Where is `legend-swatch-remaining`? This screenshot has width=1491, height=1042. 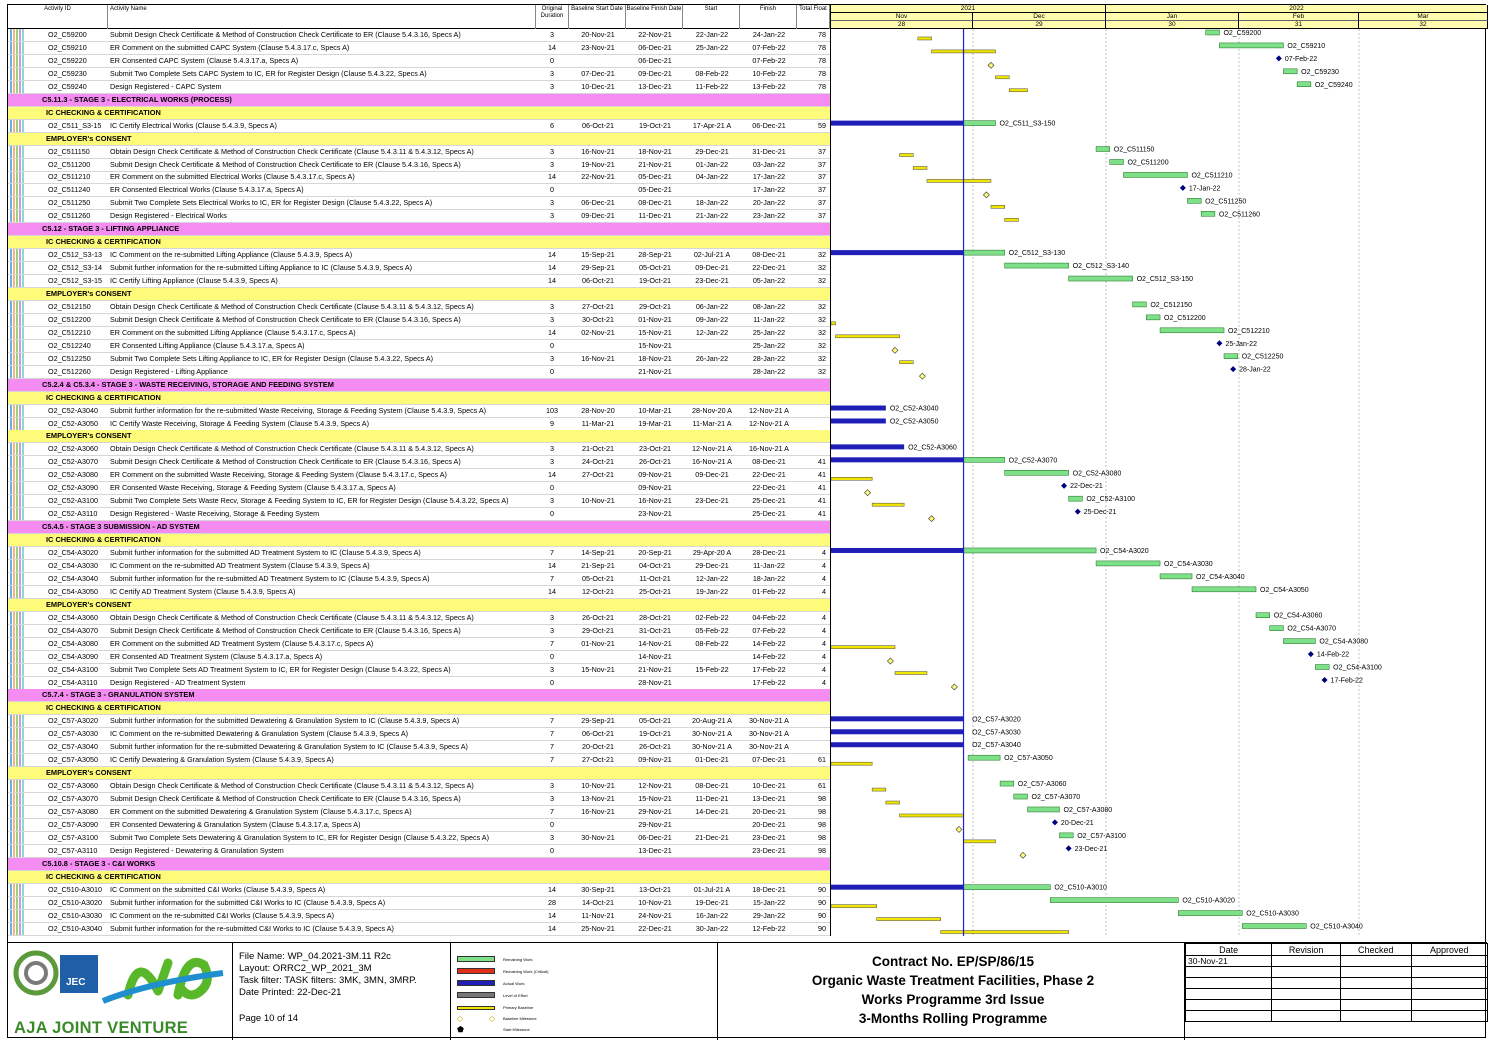
legend-swatch-remaining is located at coordinates (476, 959).